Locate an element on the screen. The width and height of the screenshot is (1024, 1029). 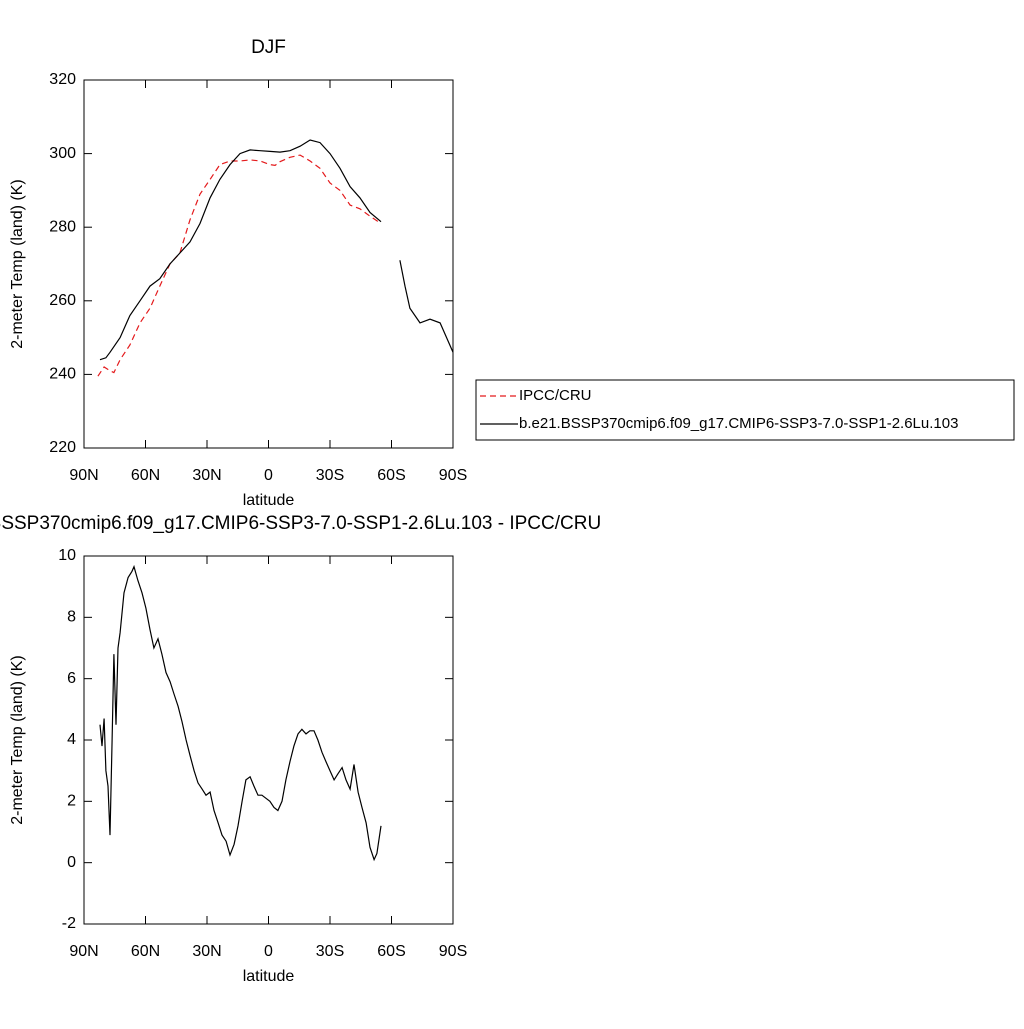
y-tick-label: 2 is located at coordinates (71, 801).